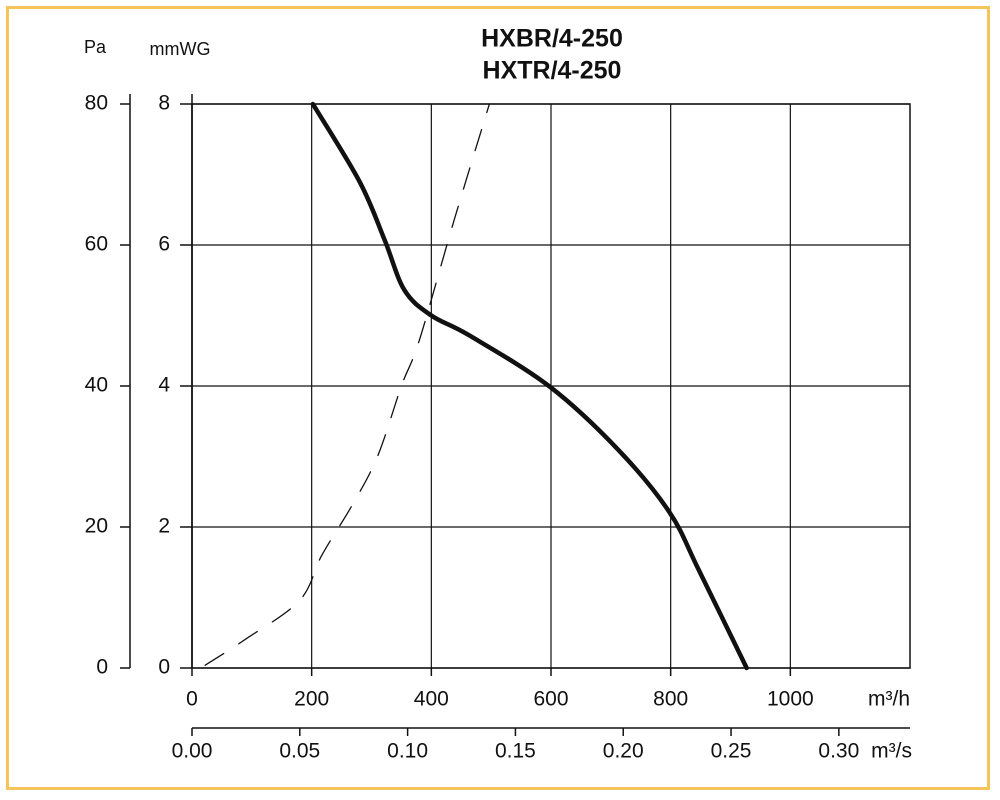  Describe the element at coordinates (96, 103) in the screenshot. I see `y-tick-label: 80` at that location.